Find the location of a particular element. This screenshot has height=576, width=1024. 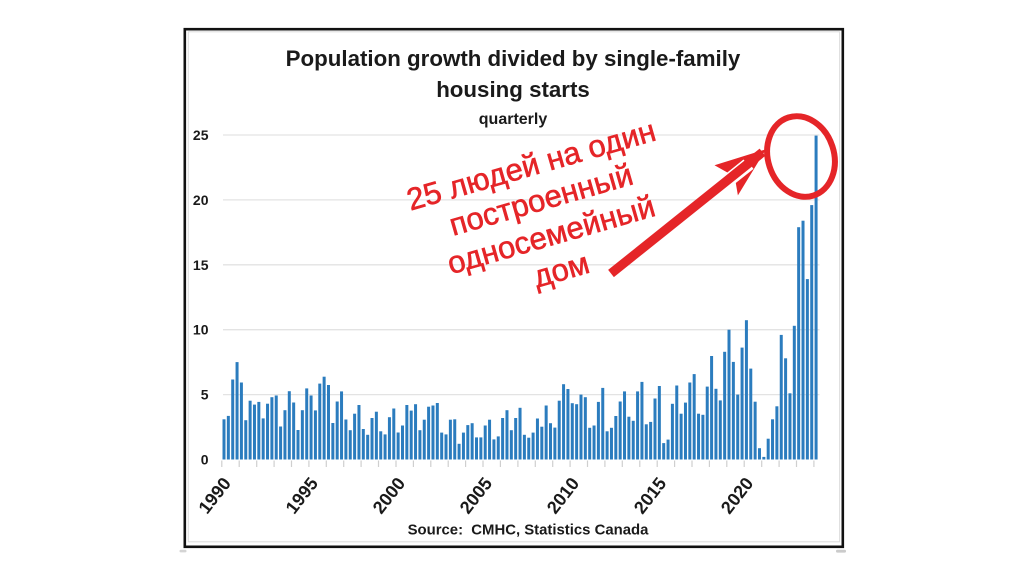

svg-text: 0 is located at coordinates (205, 460).